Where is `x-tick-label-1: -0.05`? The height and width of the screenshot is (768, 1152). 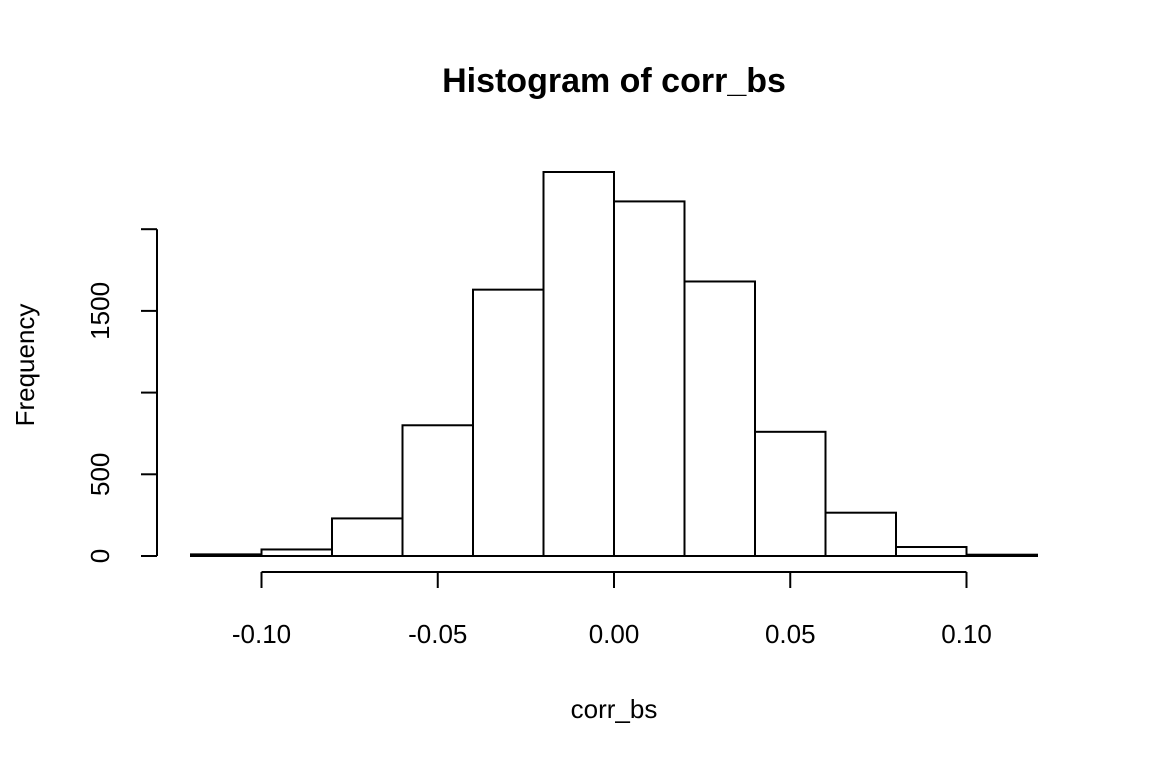 x-tick-label-1: -0.05 is located at coordinates (437, 634).